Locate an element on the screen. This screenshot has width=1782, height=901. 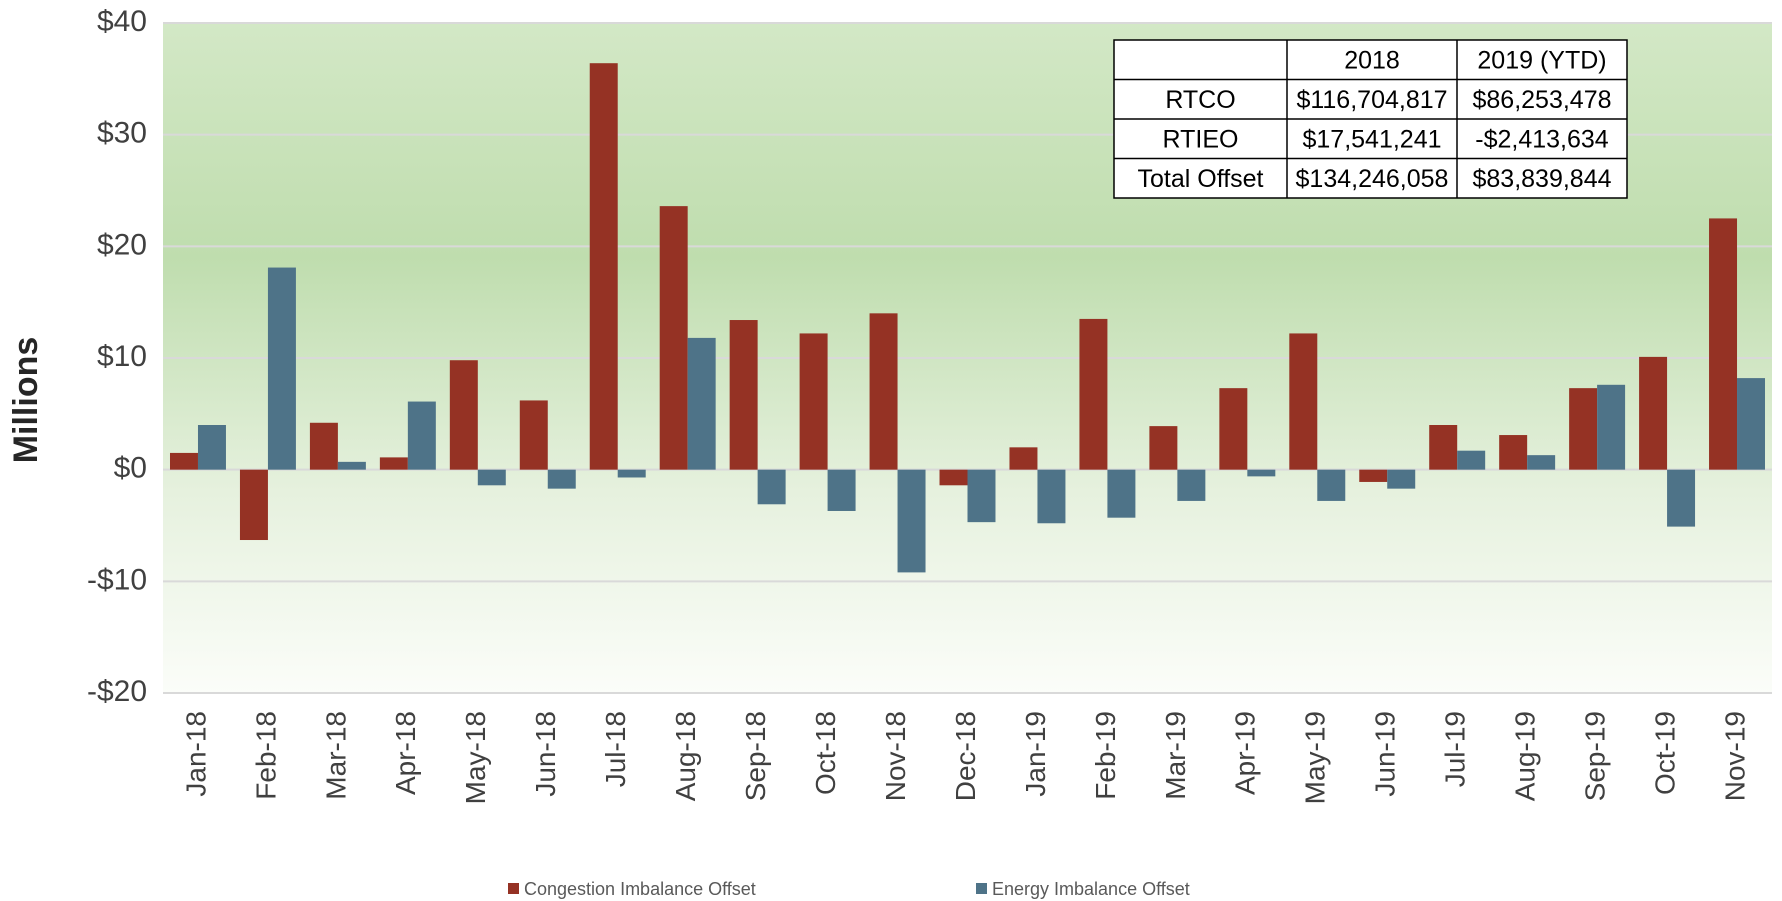
x-tick-label: Jul-18 is located at coordinates (615, 749).